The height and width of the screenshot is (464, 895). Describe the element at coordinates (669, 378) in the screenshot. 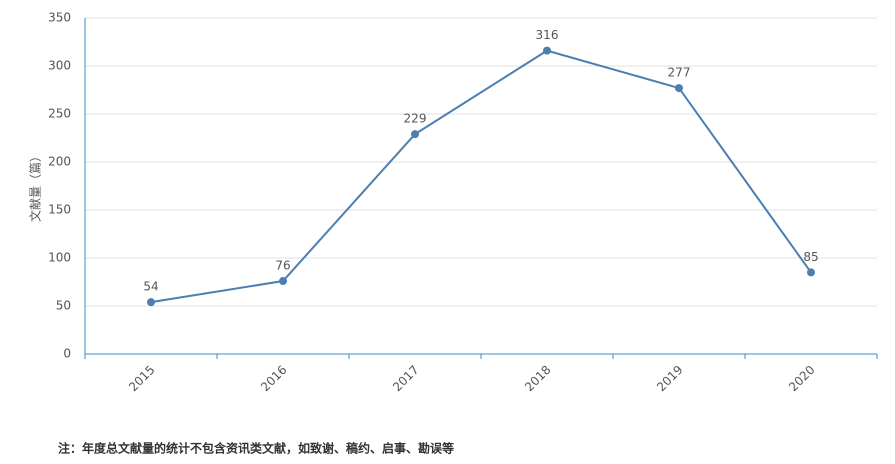

I see `x-tick-label: 2019` at that location.